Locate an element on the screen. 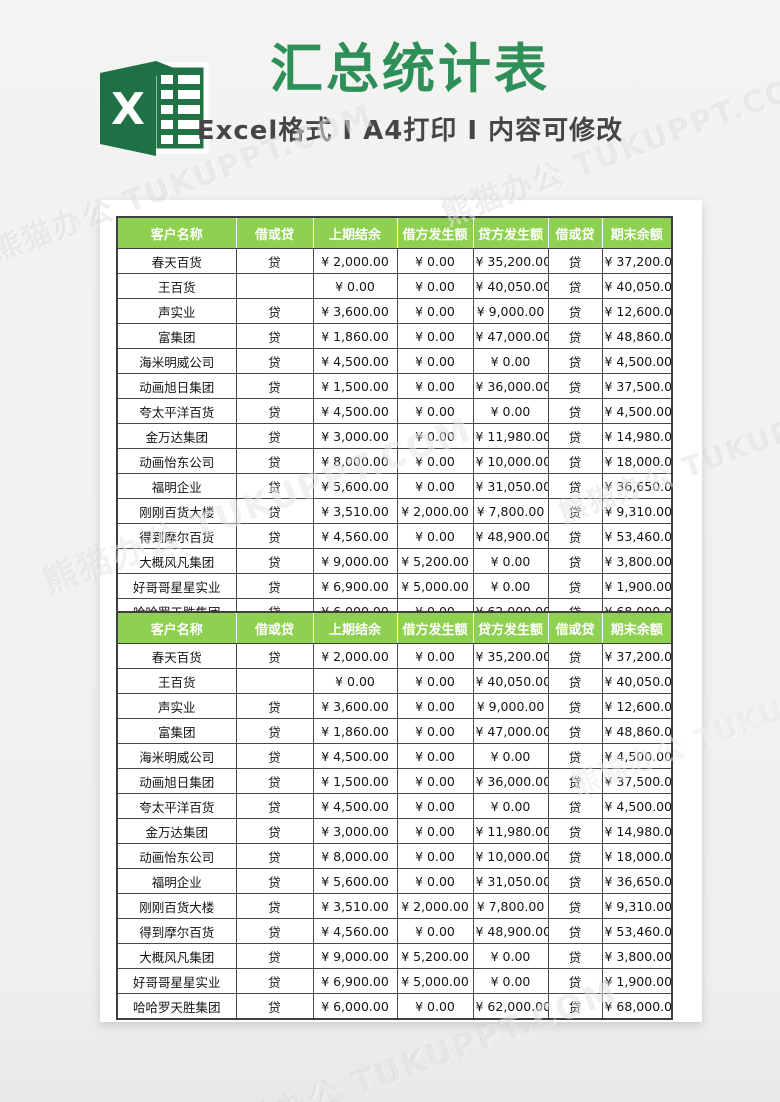 This screenshot has height=1102, width=780. table-cell: ¥ 48,860.00 is located at coordinates (637, 336).